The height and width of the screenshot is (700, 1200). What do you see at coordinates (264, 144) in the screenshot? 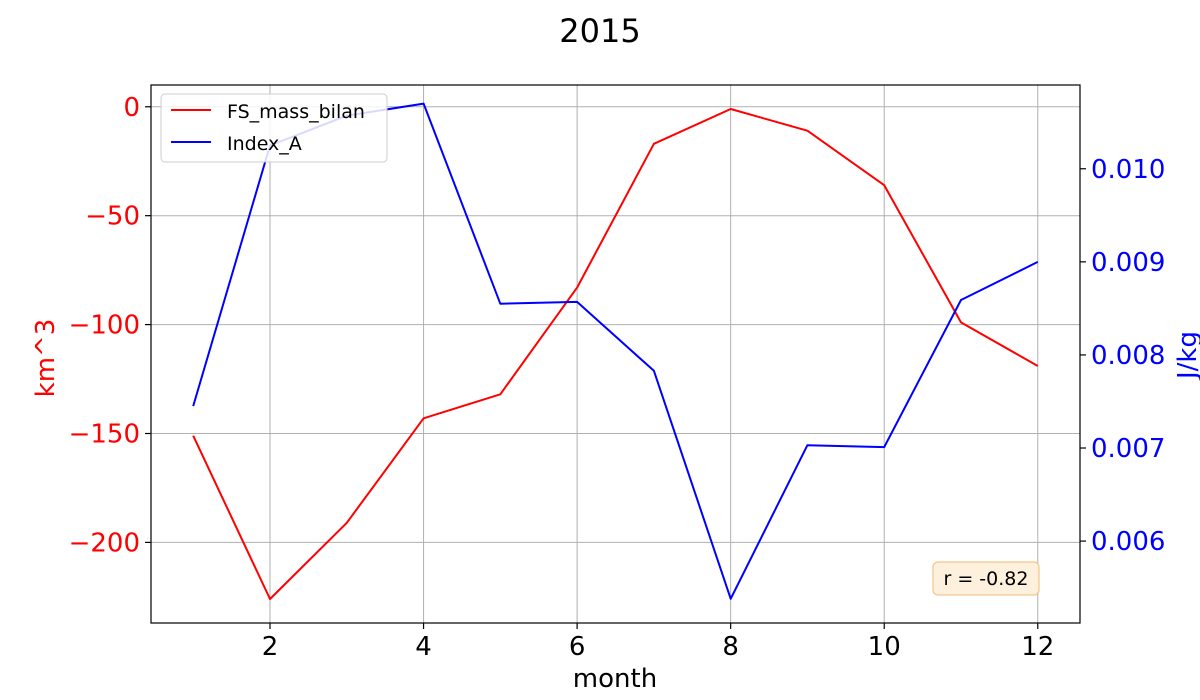
I see `legend-label-index-a: Index_A` at bounding box center [264, 144].